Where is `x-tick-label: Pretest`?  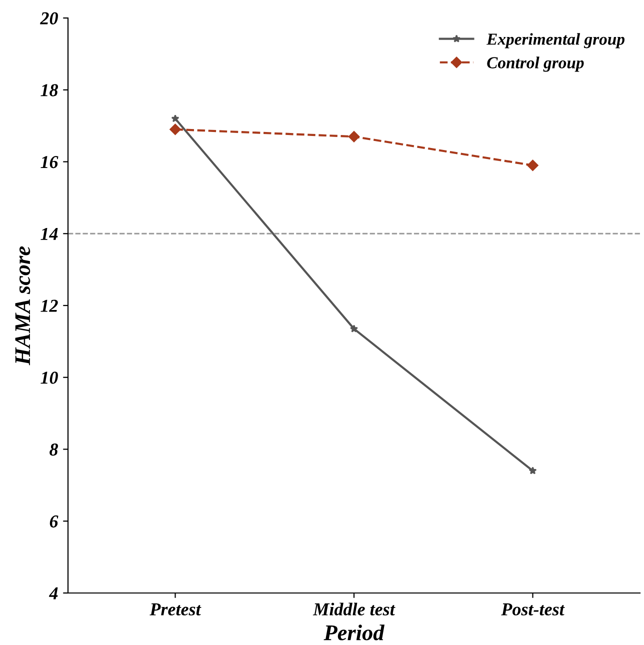
x-tick-label: Pretest is located at coordinates (176, 609).